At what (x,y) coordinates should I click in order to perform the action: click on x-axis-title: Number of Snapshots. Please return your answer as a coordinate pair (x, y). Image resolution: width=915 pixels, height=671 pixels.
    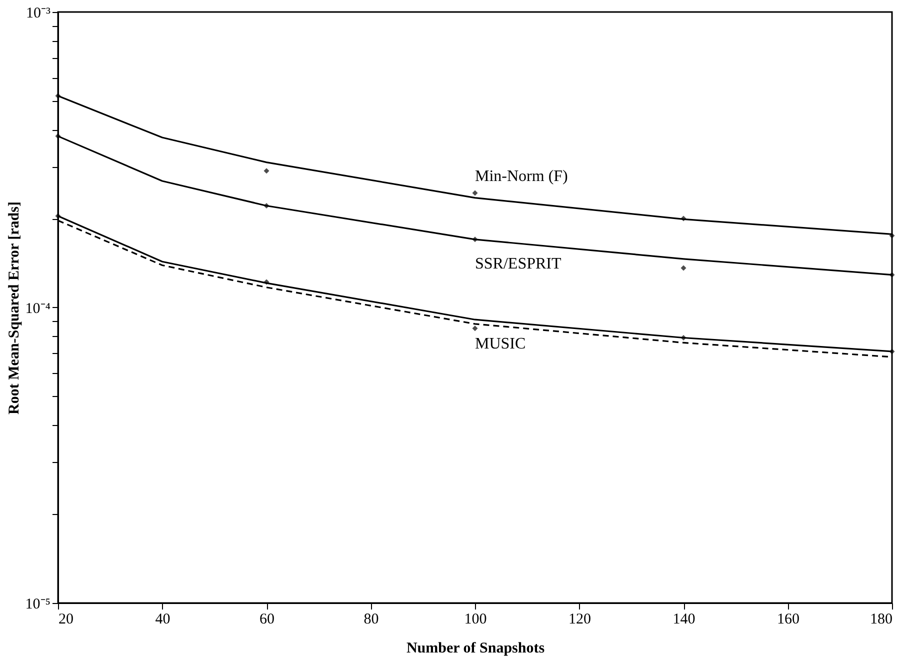
    Looking at the image, I should click on (475, 648).